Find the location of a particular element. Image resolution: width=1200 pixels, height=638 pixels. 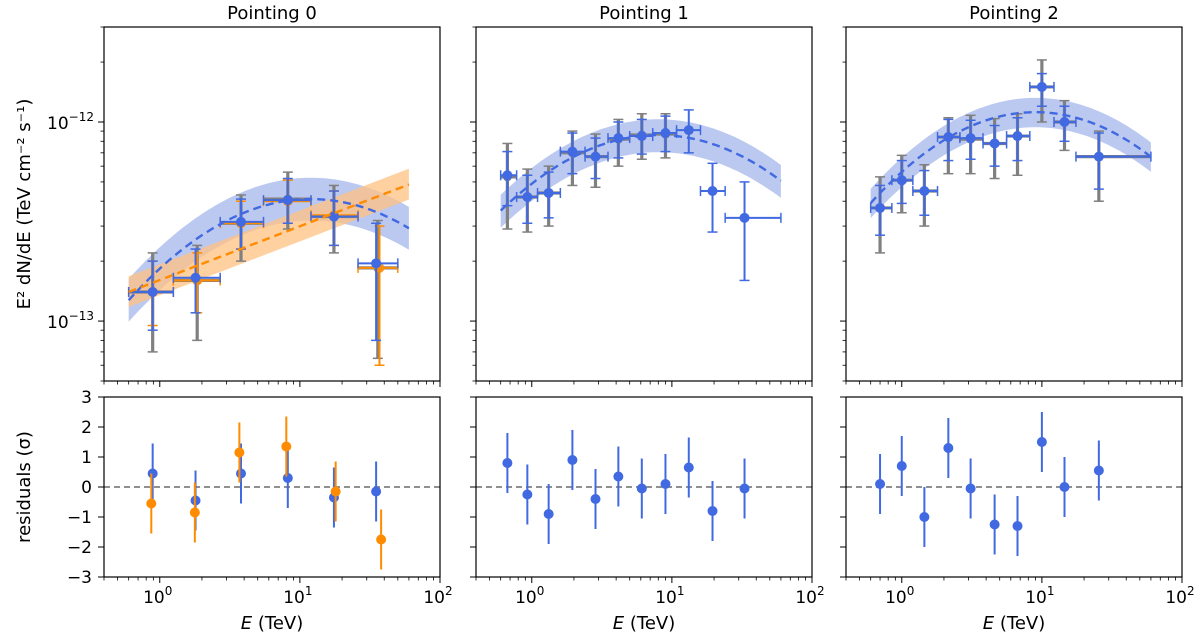

x-tick-label: 10¹ is located at coordinates (297, 596).